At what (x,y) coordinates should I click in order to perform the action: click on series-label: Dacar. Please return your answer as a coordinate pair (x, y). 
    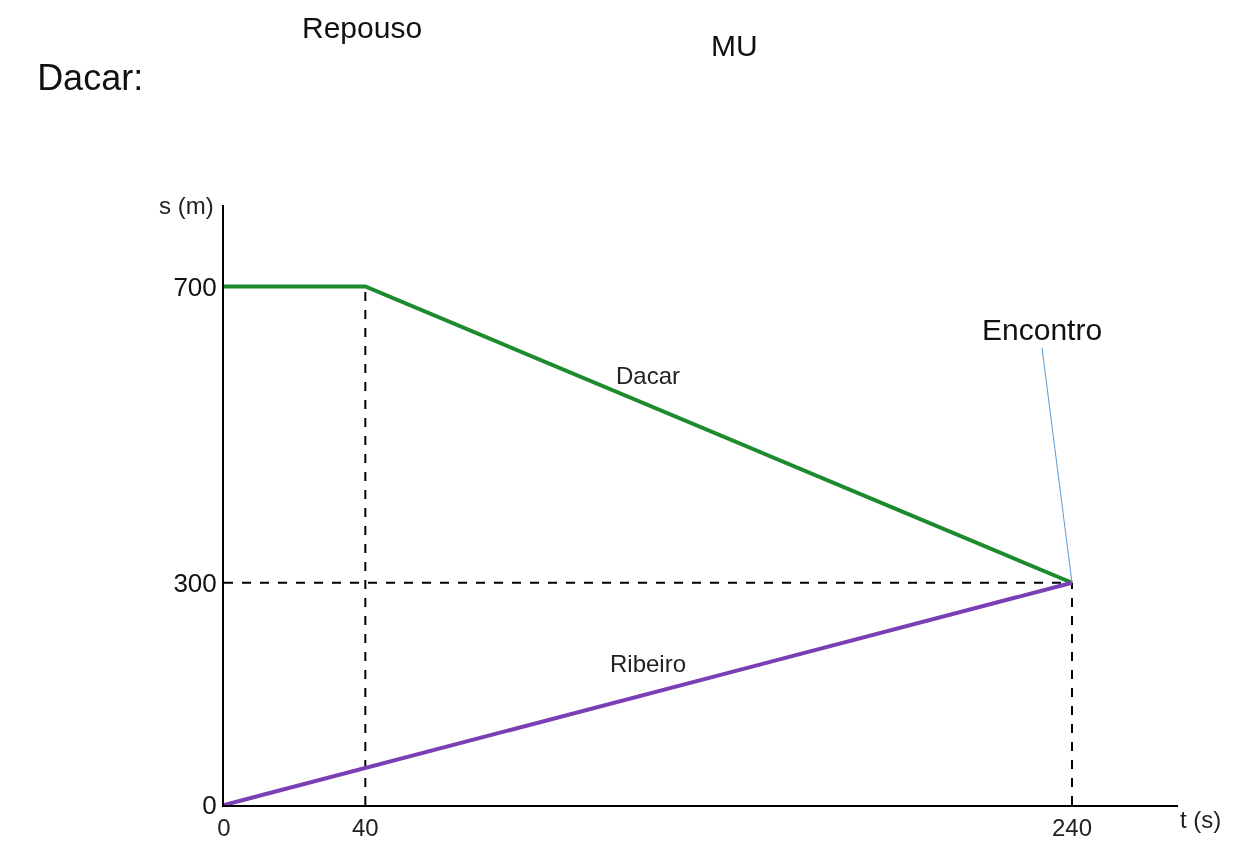
    Looking at the image, I should click on (648, 375).